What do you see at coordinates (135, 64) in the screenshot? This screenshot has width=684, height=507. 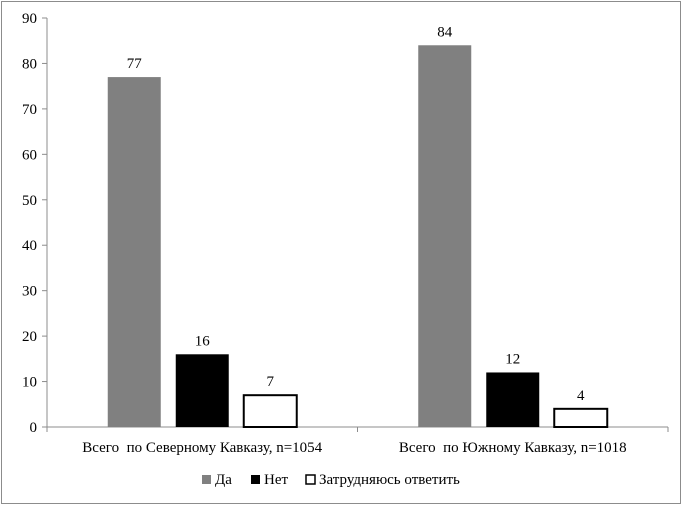 I see `data-label: 77` at bounding box center [135, 64].